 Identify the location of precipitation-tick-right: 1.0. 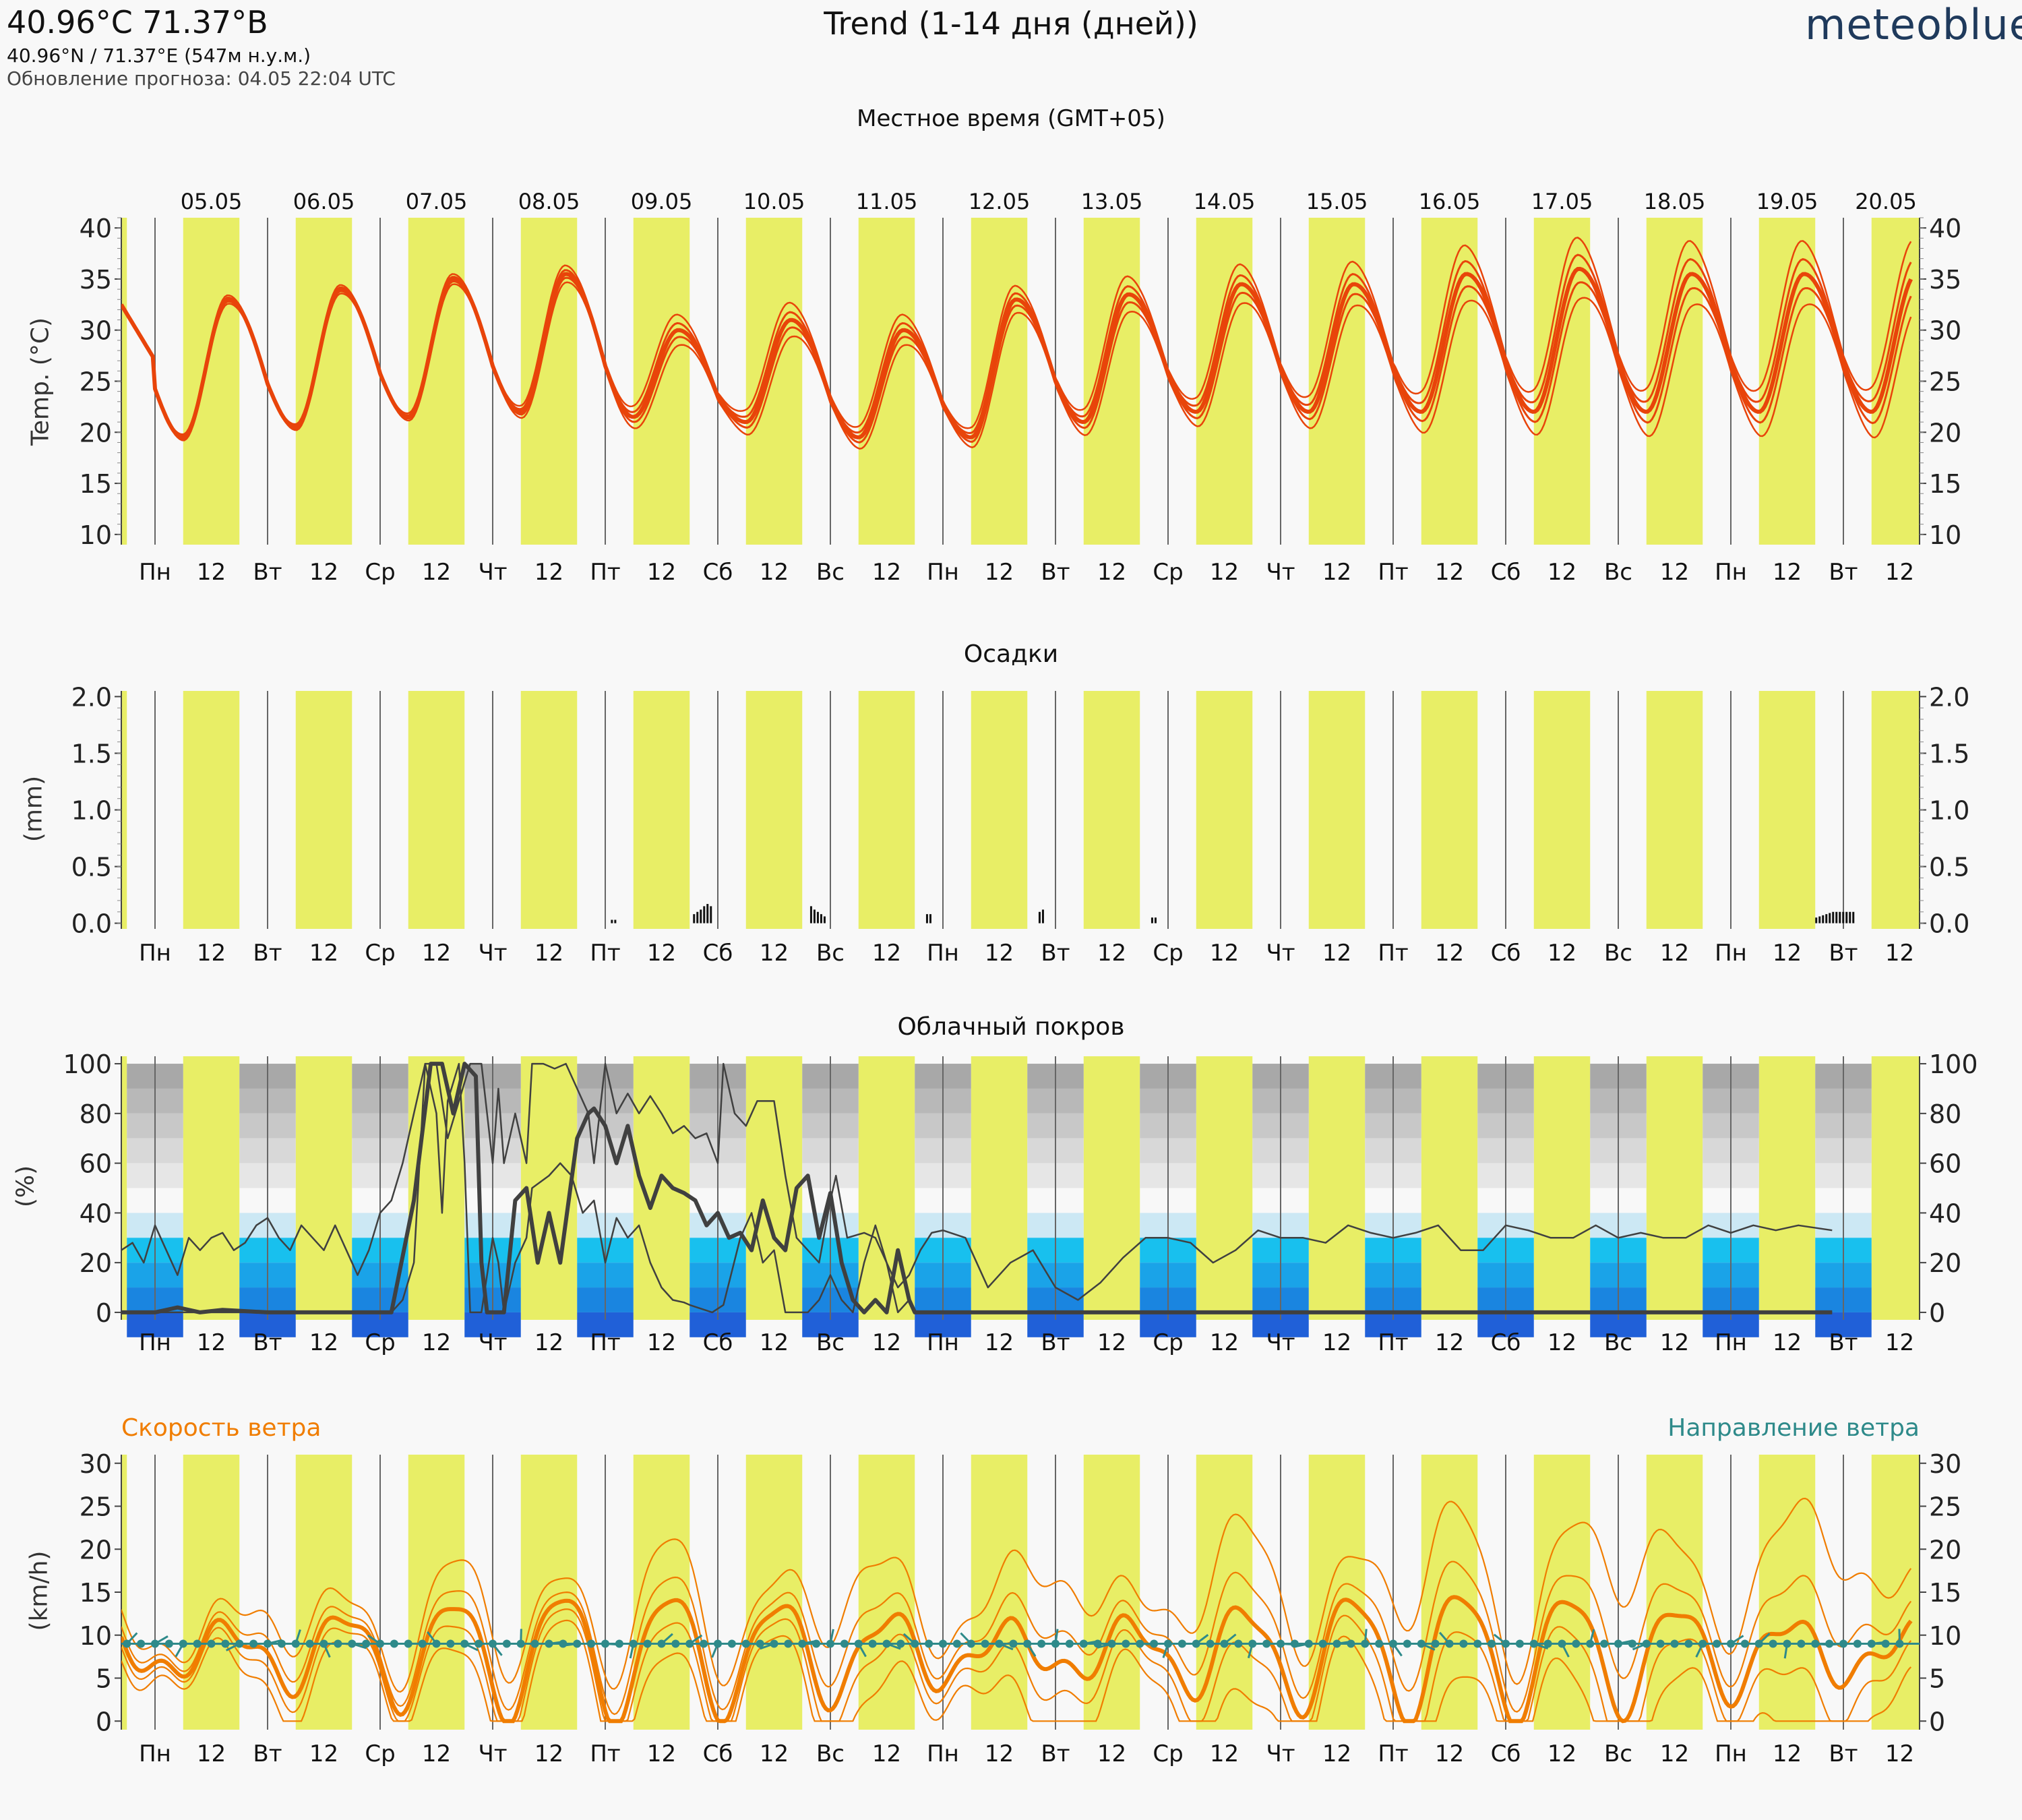
(1949, 811).